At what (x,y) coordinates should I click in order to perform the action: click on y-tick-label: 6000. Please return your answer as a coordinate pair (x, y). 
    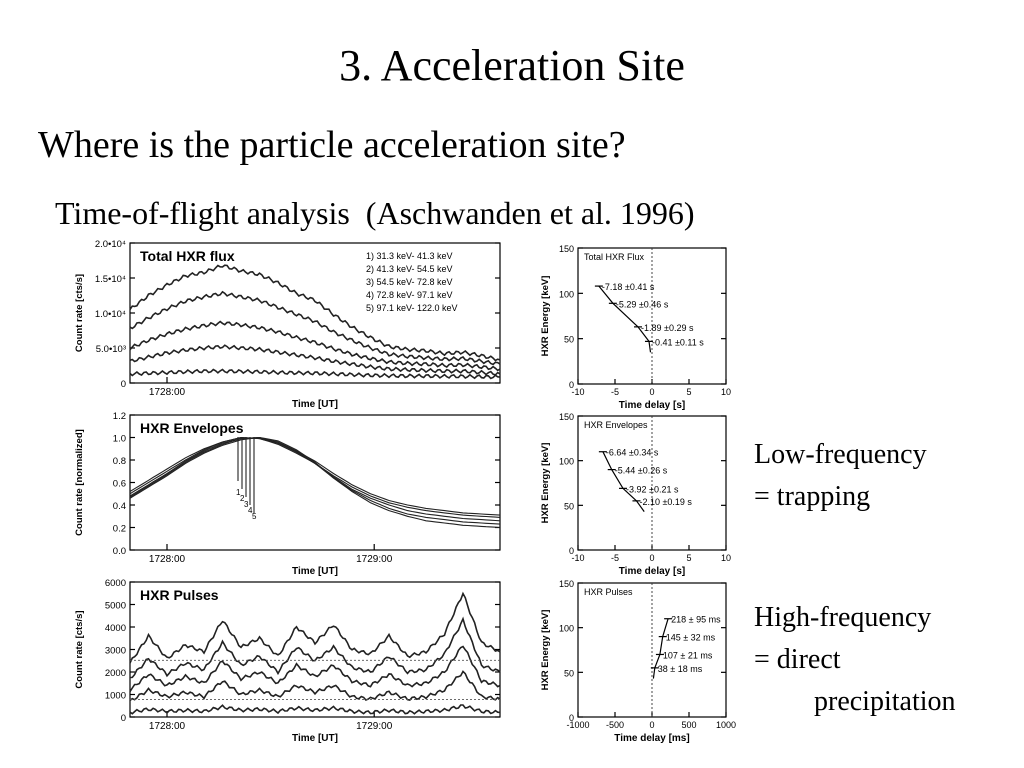
    Looking at the image, I should click on (115, 583).